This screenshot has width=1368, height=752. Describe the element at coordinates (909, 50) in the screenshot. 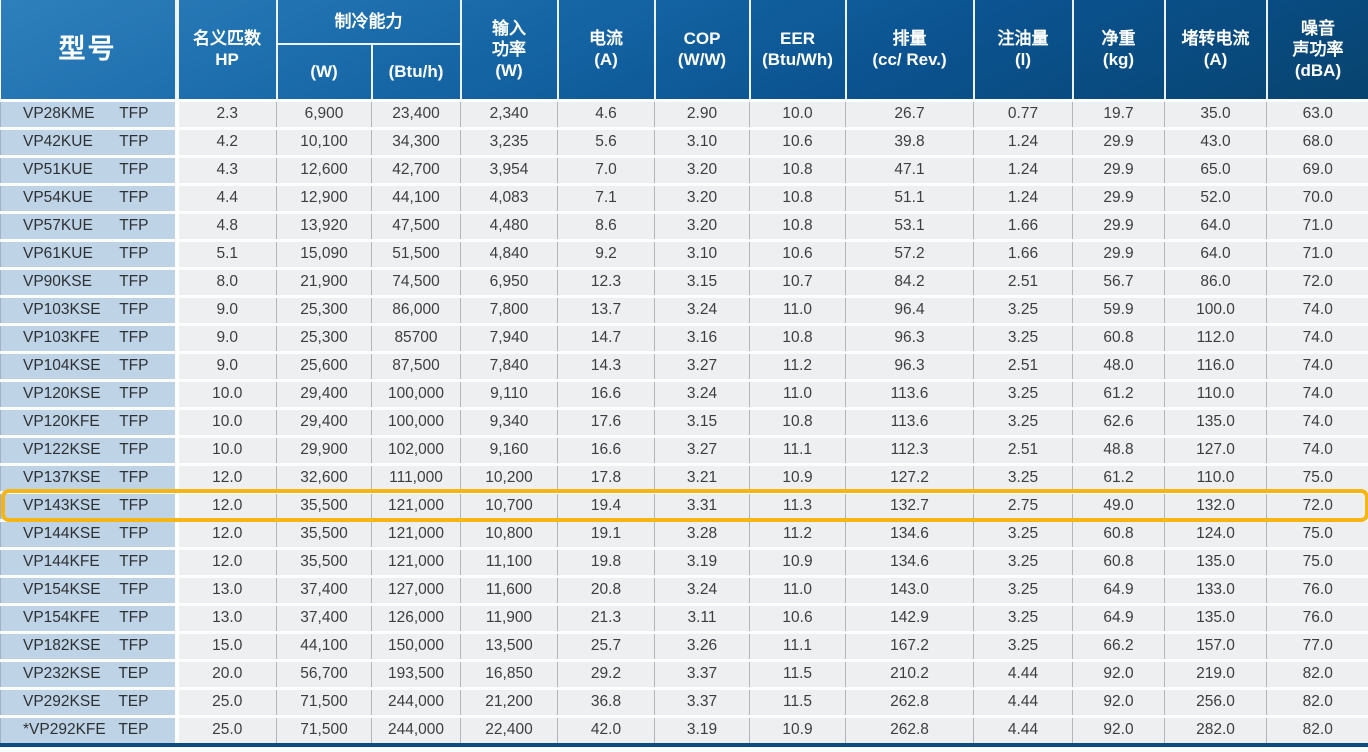

I see `header-displacement: 排量 (cc/ Rev.)` at that location.